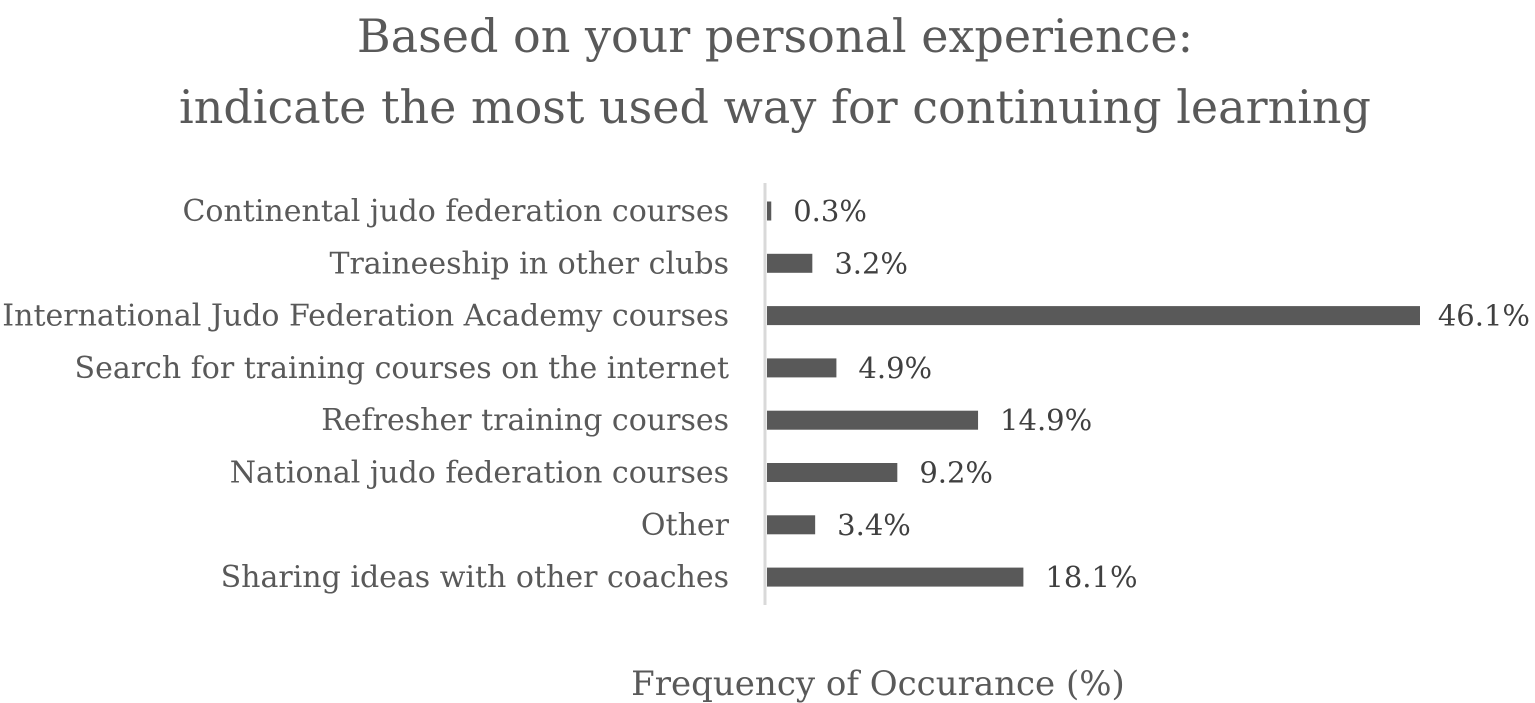 The width and height of the screenshot is (1535, 703). I want to click on category-label: Traineeship in other clubs, so click(529, 263).